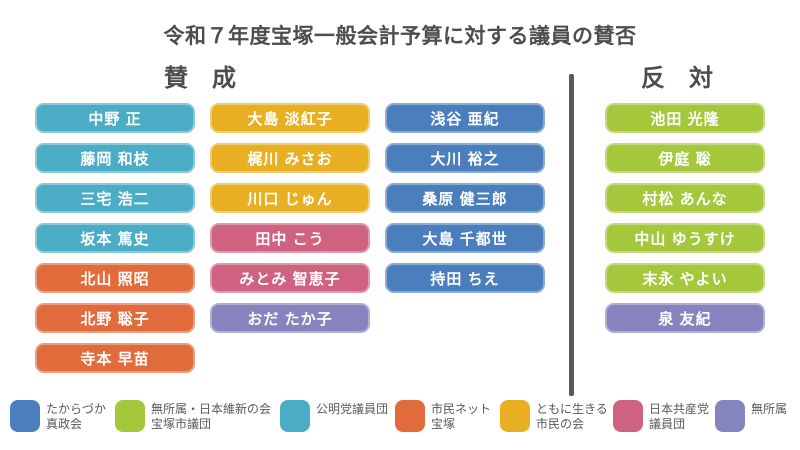 This screenshot has width=800, height=450. I want to click on member-box-tomoni: 梶川 みさお, so click(290, 158).